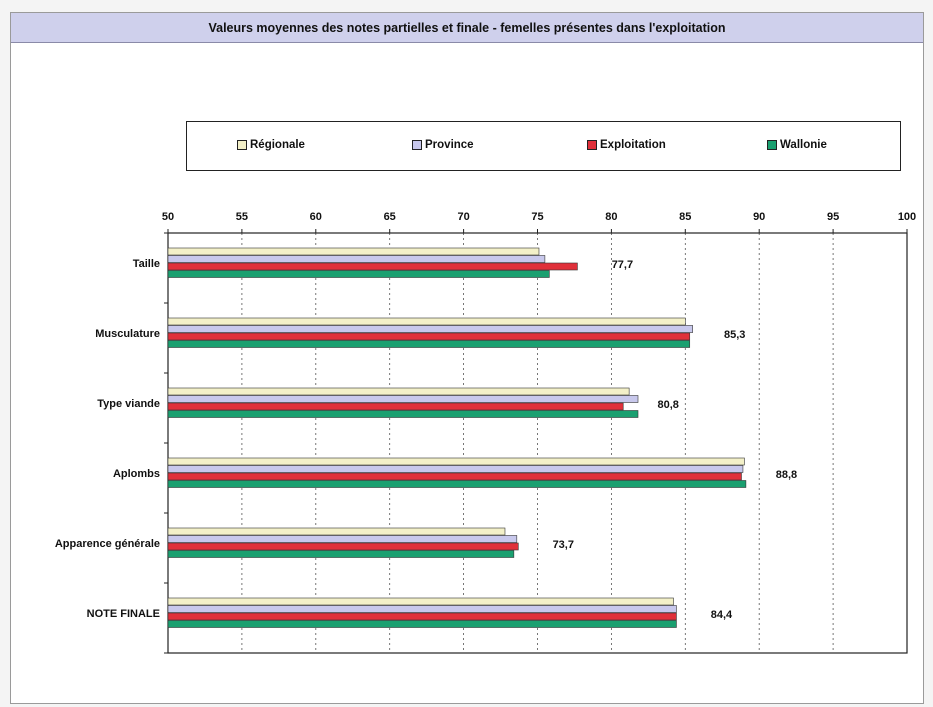 Image resolution: width=933 pixels, height=707 pixels. I want to click on legend-item-province: Province, so click(443, 145).